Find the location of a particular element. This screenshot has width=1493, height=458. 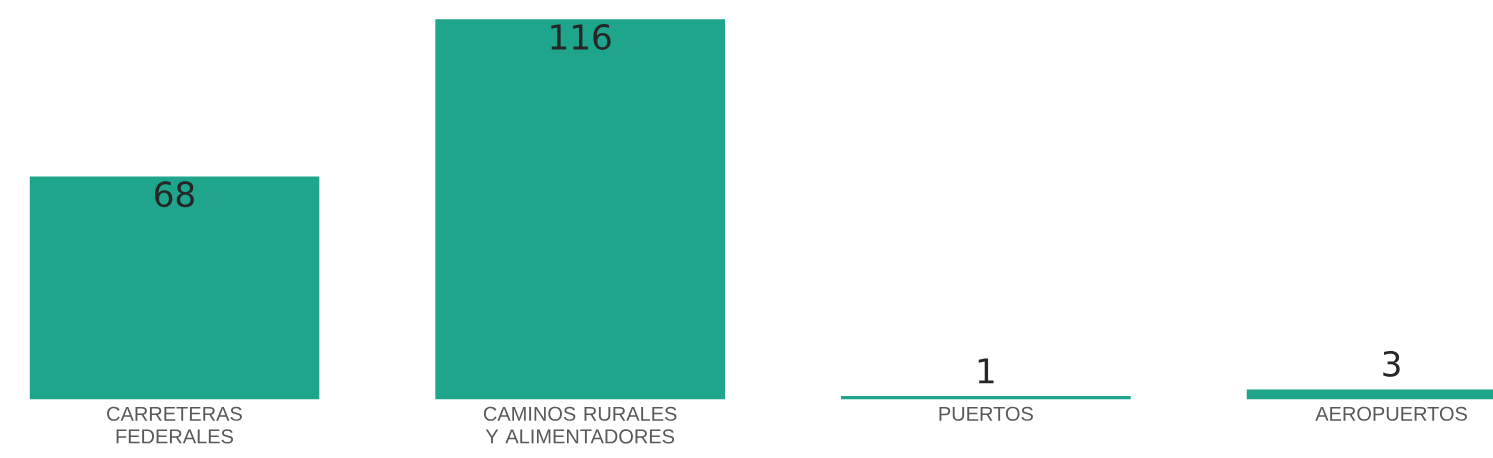

x-tick-label: CAMINOS RURALES Y ALIMENTADORES is located at coordinates (580, 425).